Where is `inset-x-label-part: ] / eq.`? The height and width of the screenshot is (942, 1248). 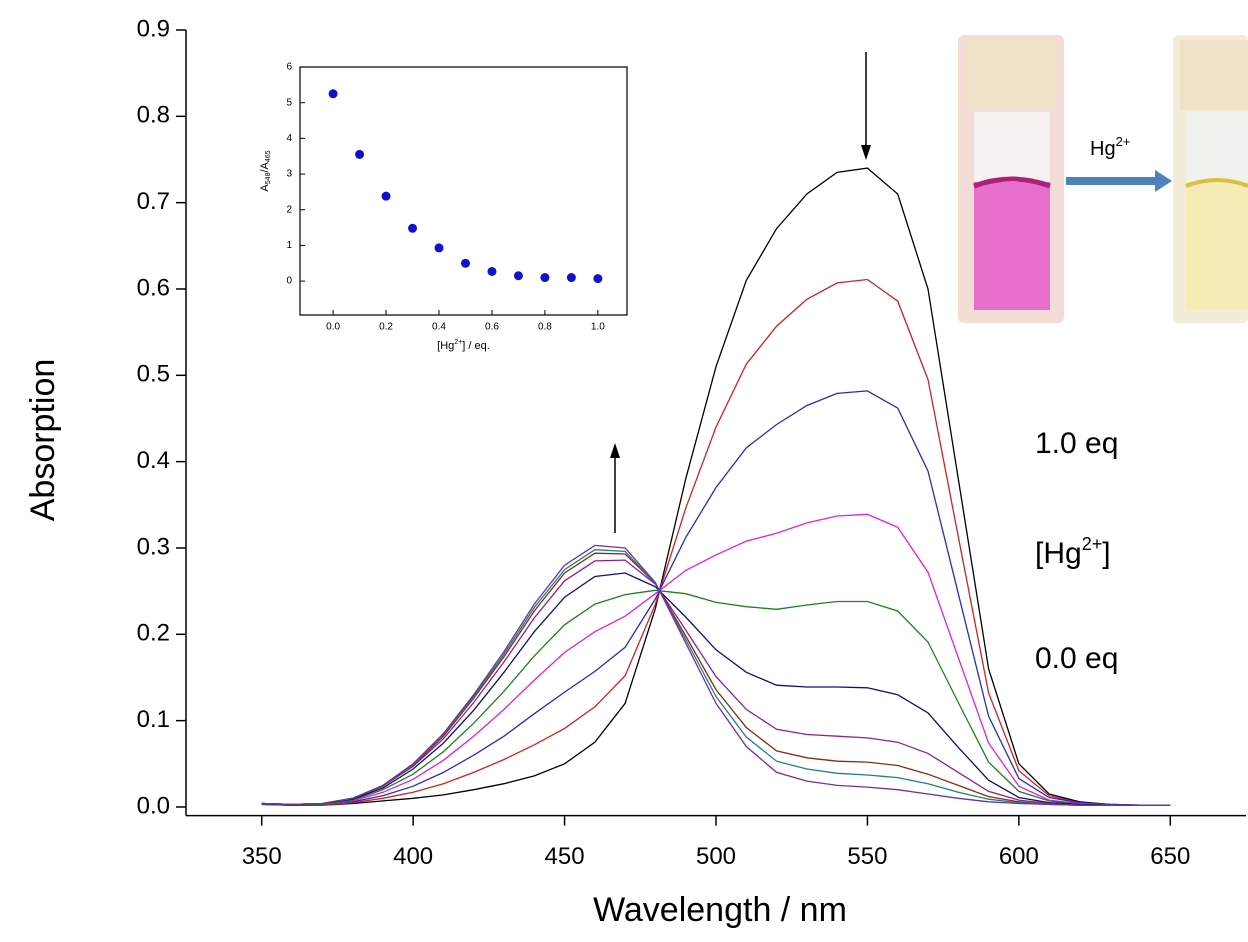
inset-x-label-part: ] / eq. is located at coordinates (476, 346).